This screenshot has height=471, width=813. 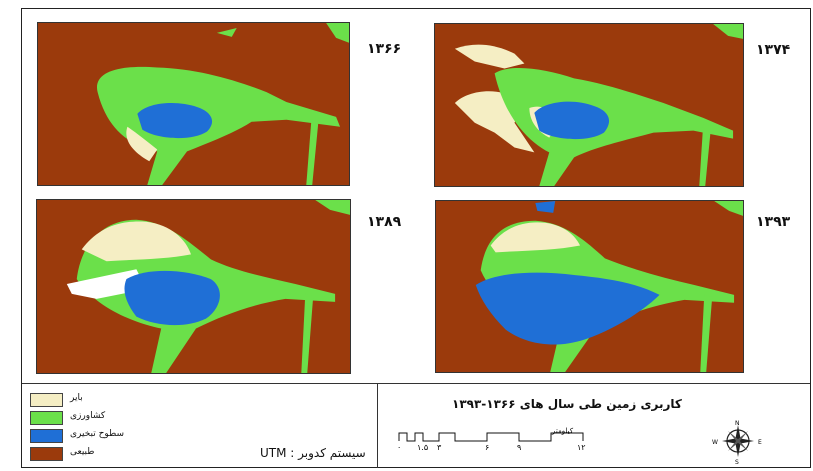 What do you see at coordinates (200, 436) in the screenshot?
I see `legend-item-evaporative: سطوح تبخیری` at bounding box center [200, 436].